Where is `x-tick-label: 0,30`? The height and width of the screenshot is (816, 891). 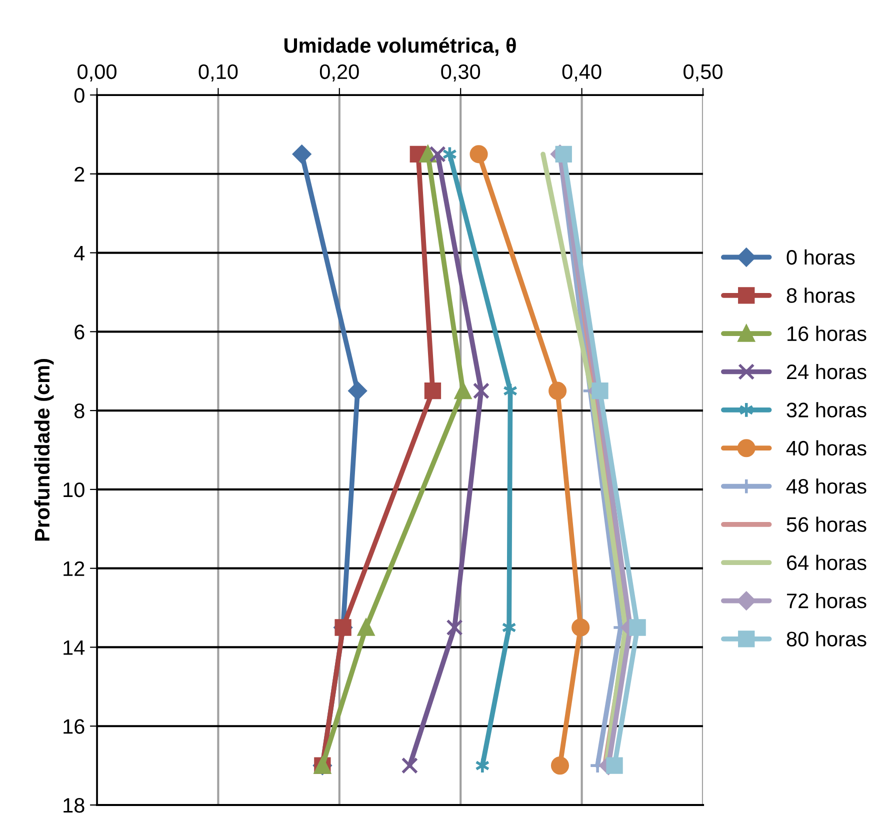 x-tick-label: 0,30 is located at coordinates (460, 73).